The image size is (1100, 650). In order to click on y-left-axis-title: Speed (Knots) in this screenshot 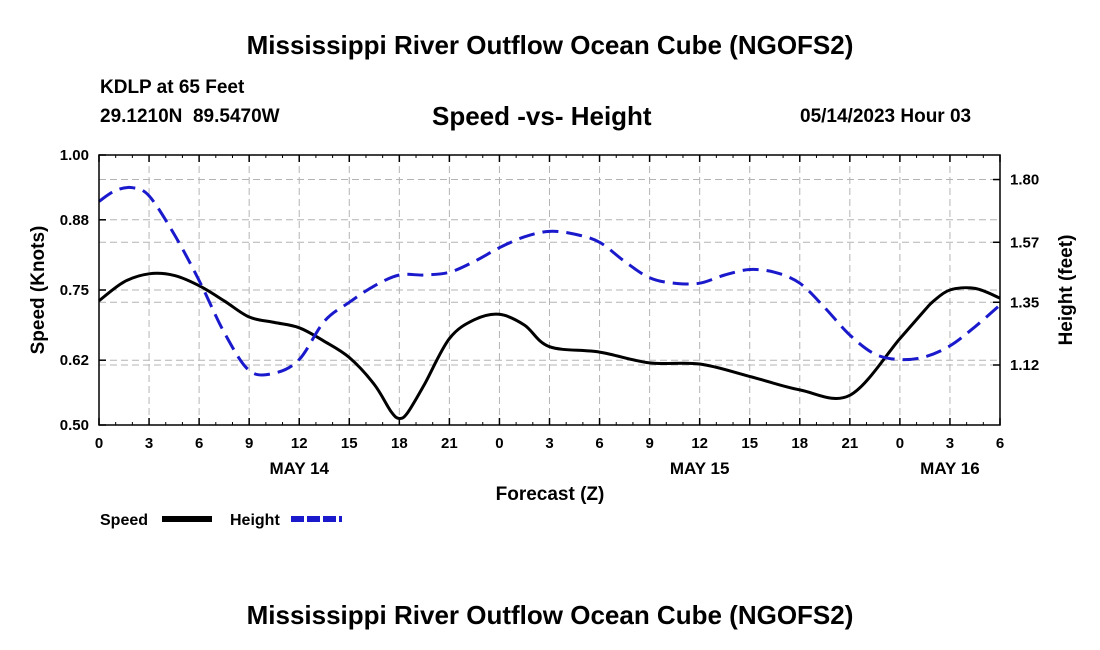, I will do `click(38, 290)`.